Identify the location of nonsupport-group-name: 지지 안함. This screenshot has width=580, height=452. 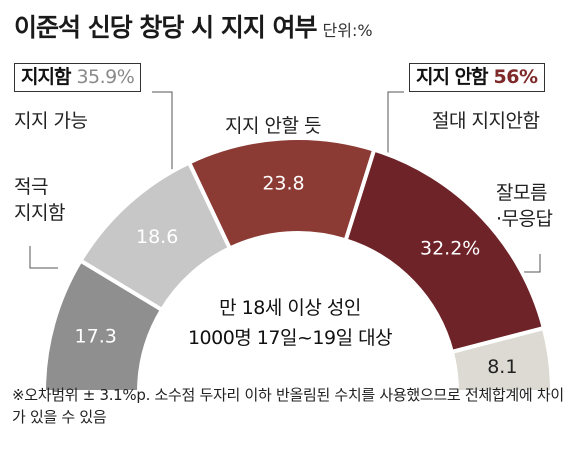
(452, 77).